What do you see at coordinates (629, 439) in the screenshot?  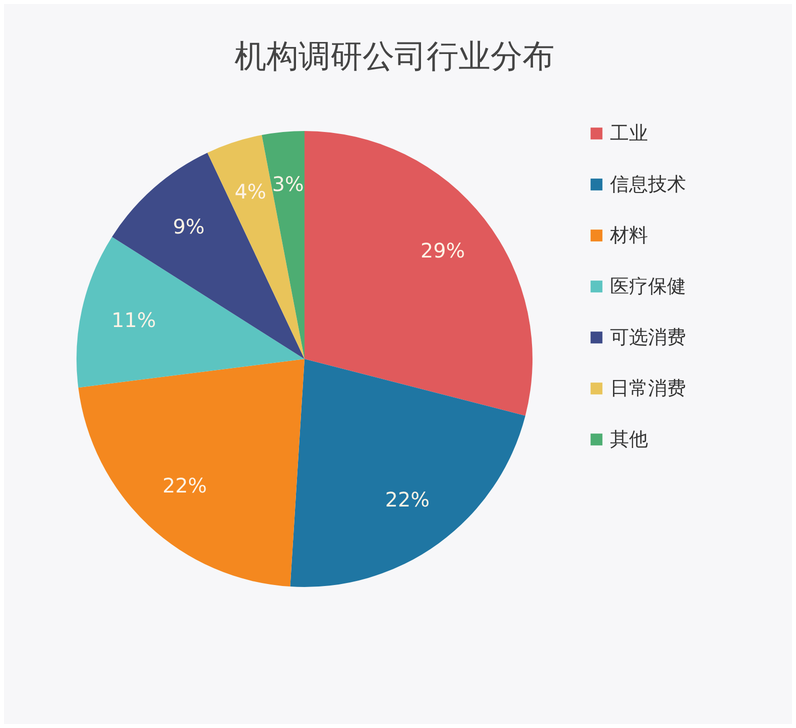 I see `legend-label: 其他` at bounding box center [629, 439].